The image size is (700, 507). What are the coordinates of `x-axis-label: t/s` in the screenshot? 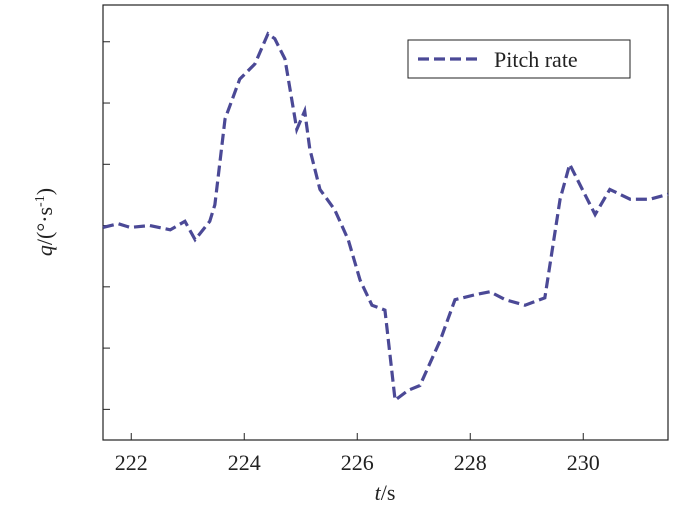 It's located at (385, 492).